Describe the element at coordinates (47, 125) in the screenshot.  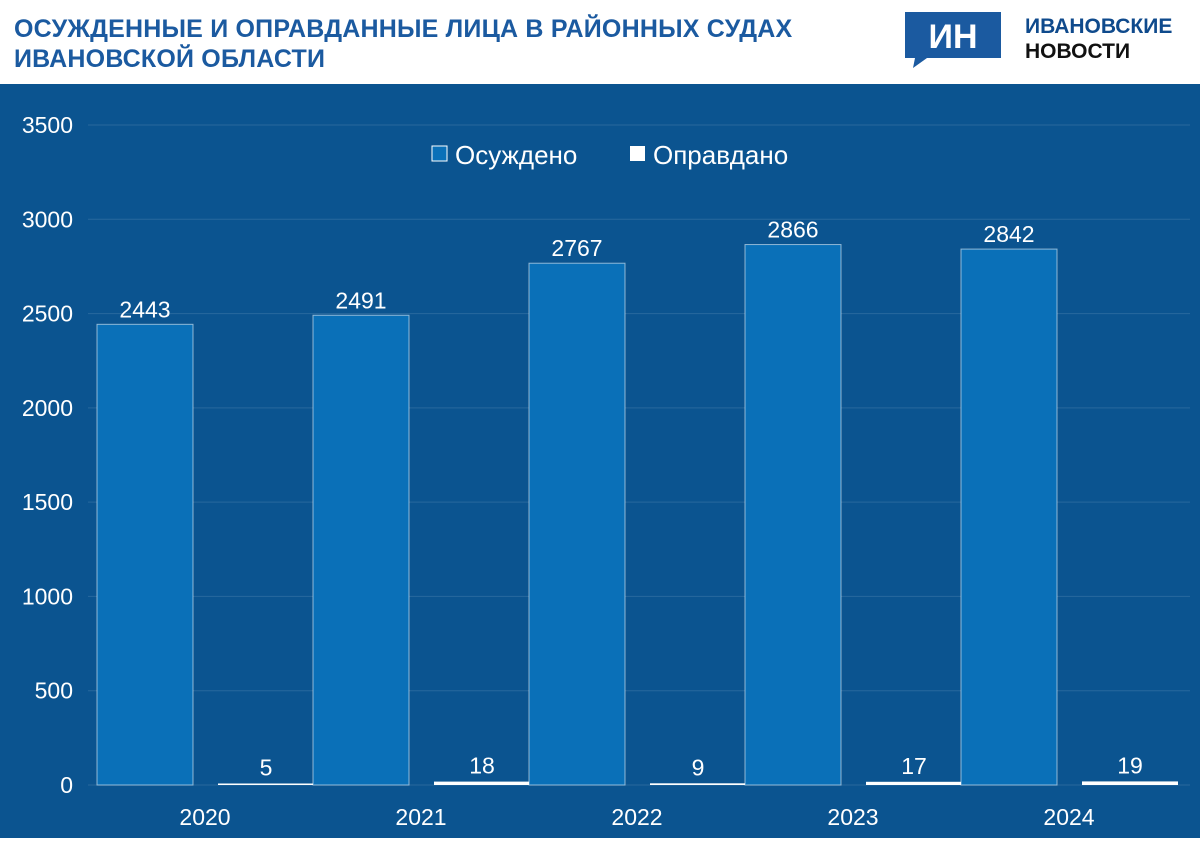
I see `y-tick-label: 3500` at that location.